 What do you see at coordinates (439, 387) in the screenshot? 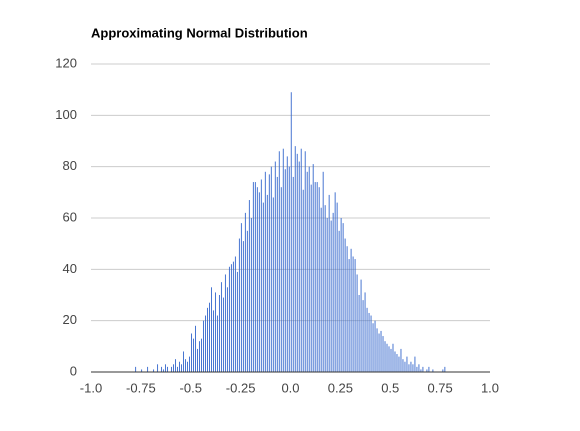
I see `x-tick-label: 0.75` at bounding box center [439, 387].